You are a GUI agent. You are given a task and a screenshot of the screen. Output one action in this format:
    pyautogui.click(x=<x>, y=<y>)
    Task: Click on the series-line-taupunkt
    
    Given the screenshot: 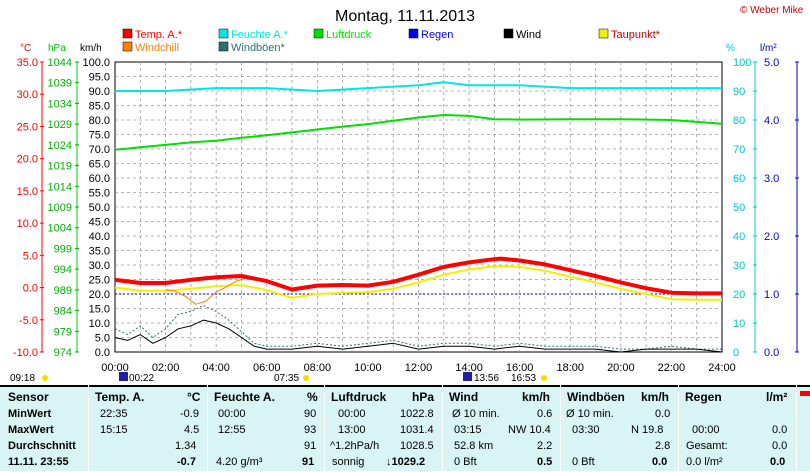 What is the action you would take?
    pyautogui.click(x=418, y=283)
    